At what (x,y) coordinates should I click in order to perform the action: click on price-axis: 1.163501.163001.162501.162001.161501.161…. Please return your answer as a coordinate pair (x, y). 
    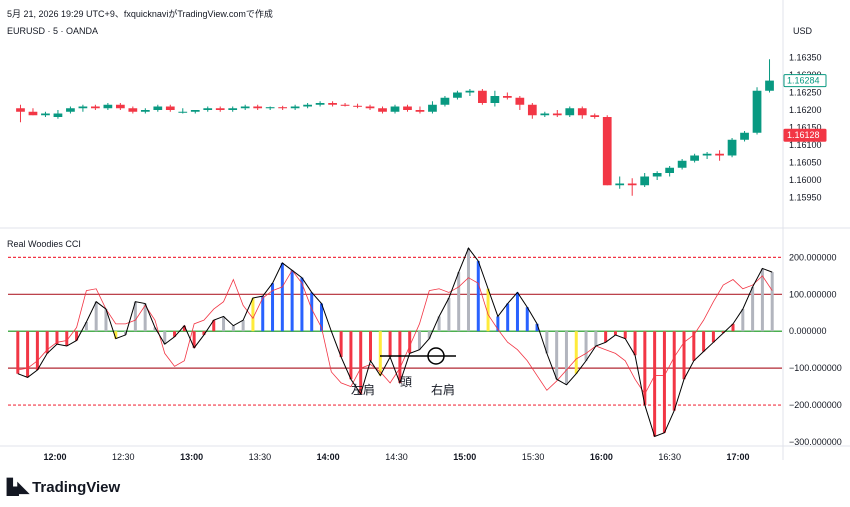
    Looking at the image, I should click on (804, 230).